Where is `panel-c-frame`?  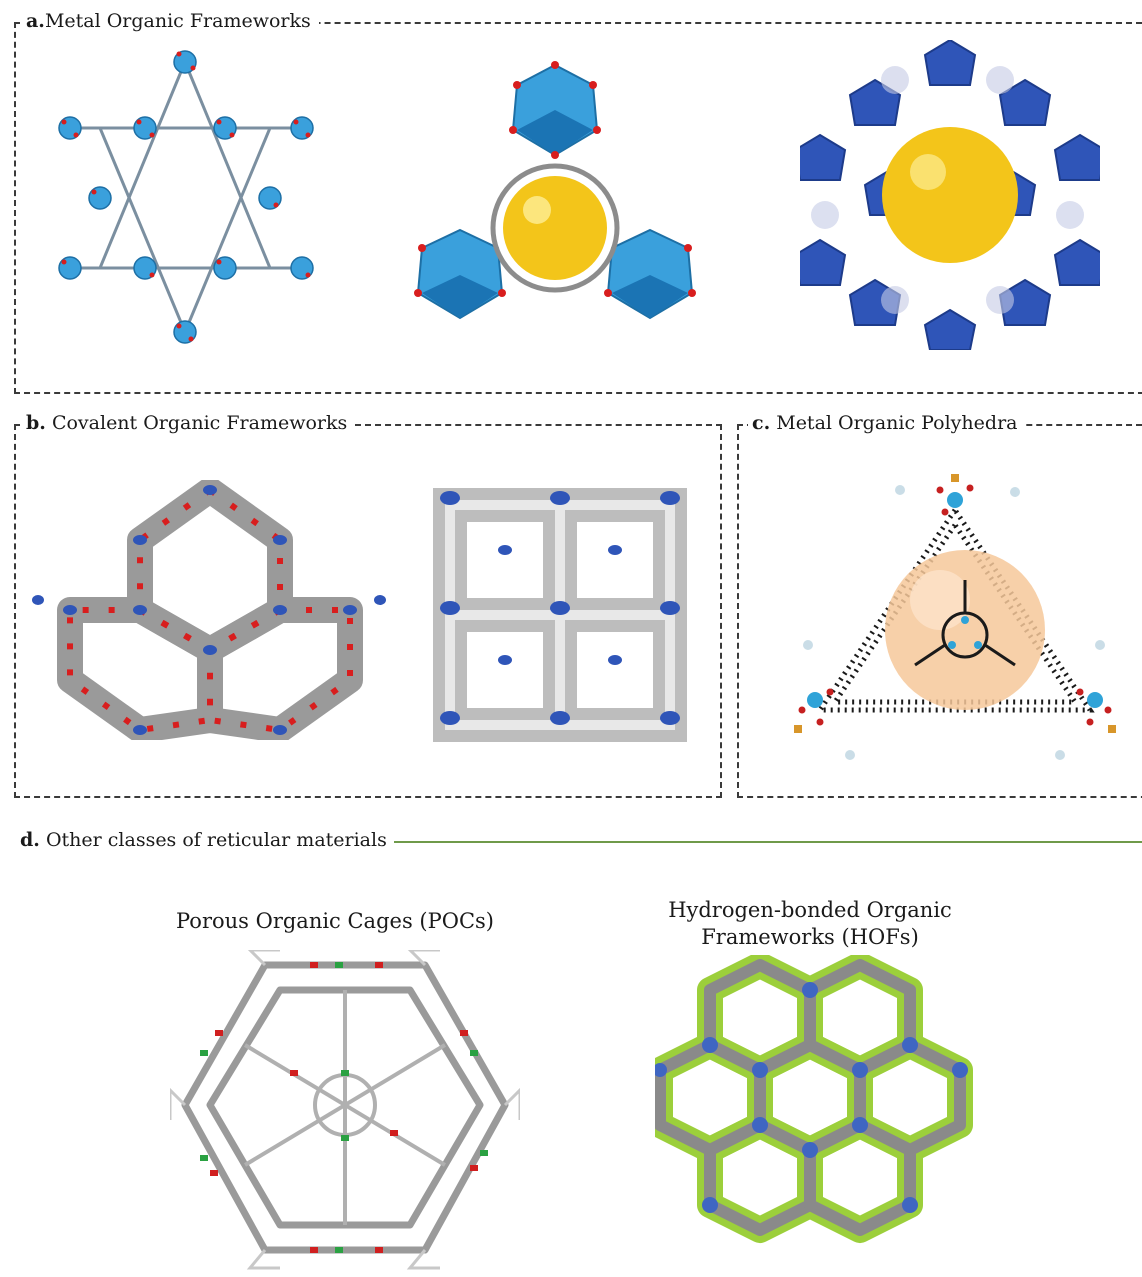 panel-c-frame is located at coordinates (939, 611).